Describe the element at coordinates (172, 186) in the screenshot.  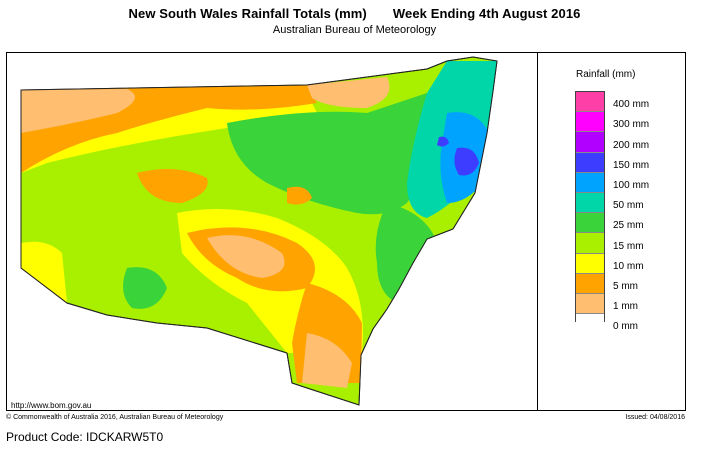
I see `rain-zone-5mm-mid` at that location.